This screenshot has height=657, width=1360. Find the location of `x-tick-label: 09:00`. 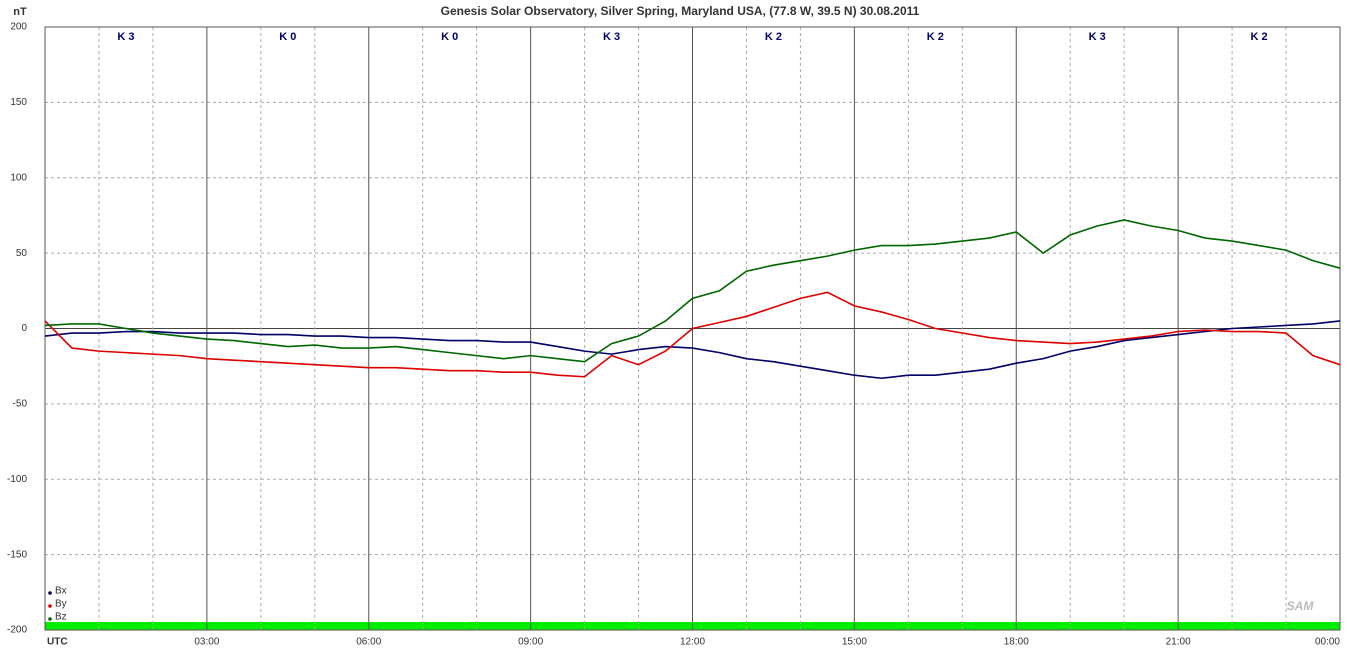

x-tick-label: 09:00 is located at coordinates (530, 642).